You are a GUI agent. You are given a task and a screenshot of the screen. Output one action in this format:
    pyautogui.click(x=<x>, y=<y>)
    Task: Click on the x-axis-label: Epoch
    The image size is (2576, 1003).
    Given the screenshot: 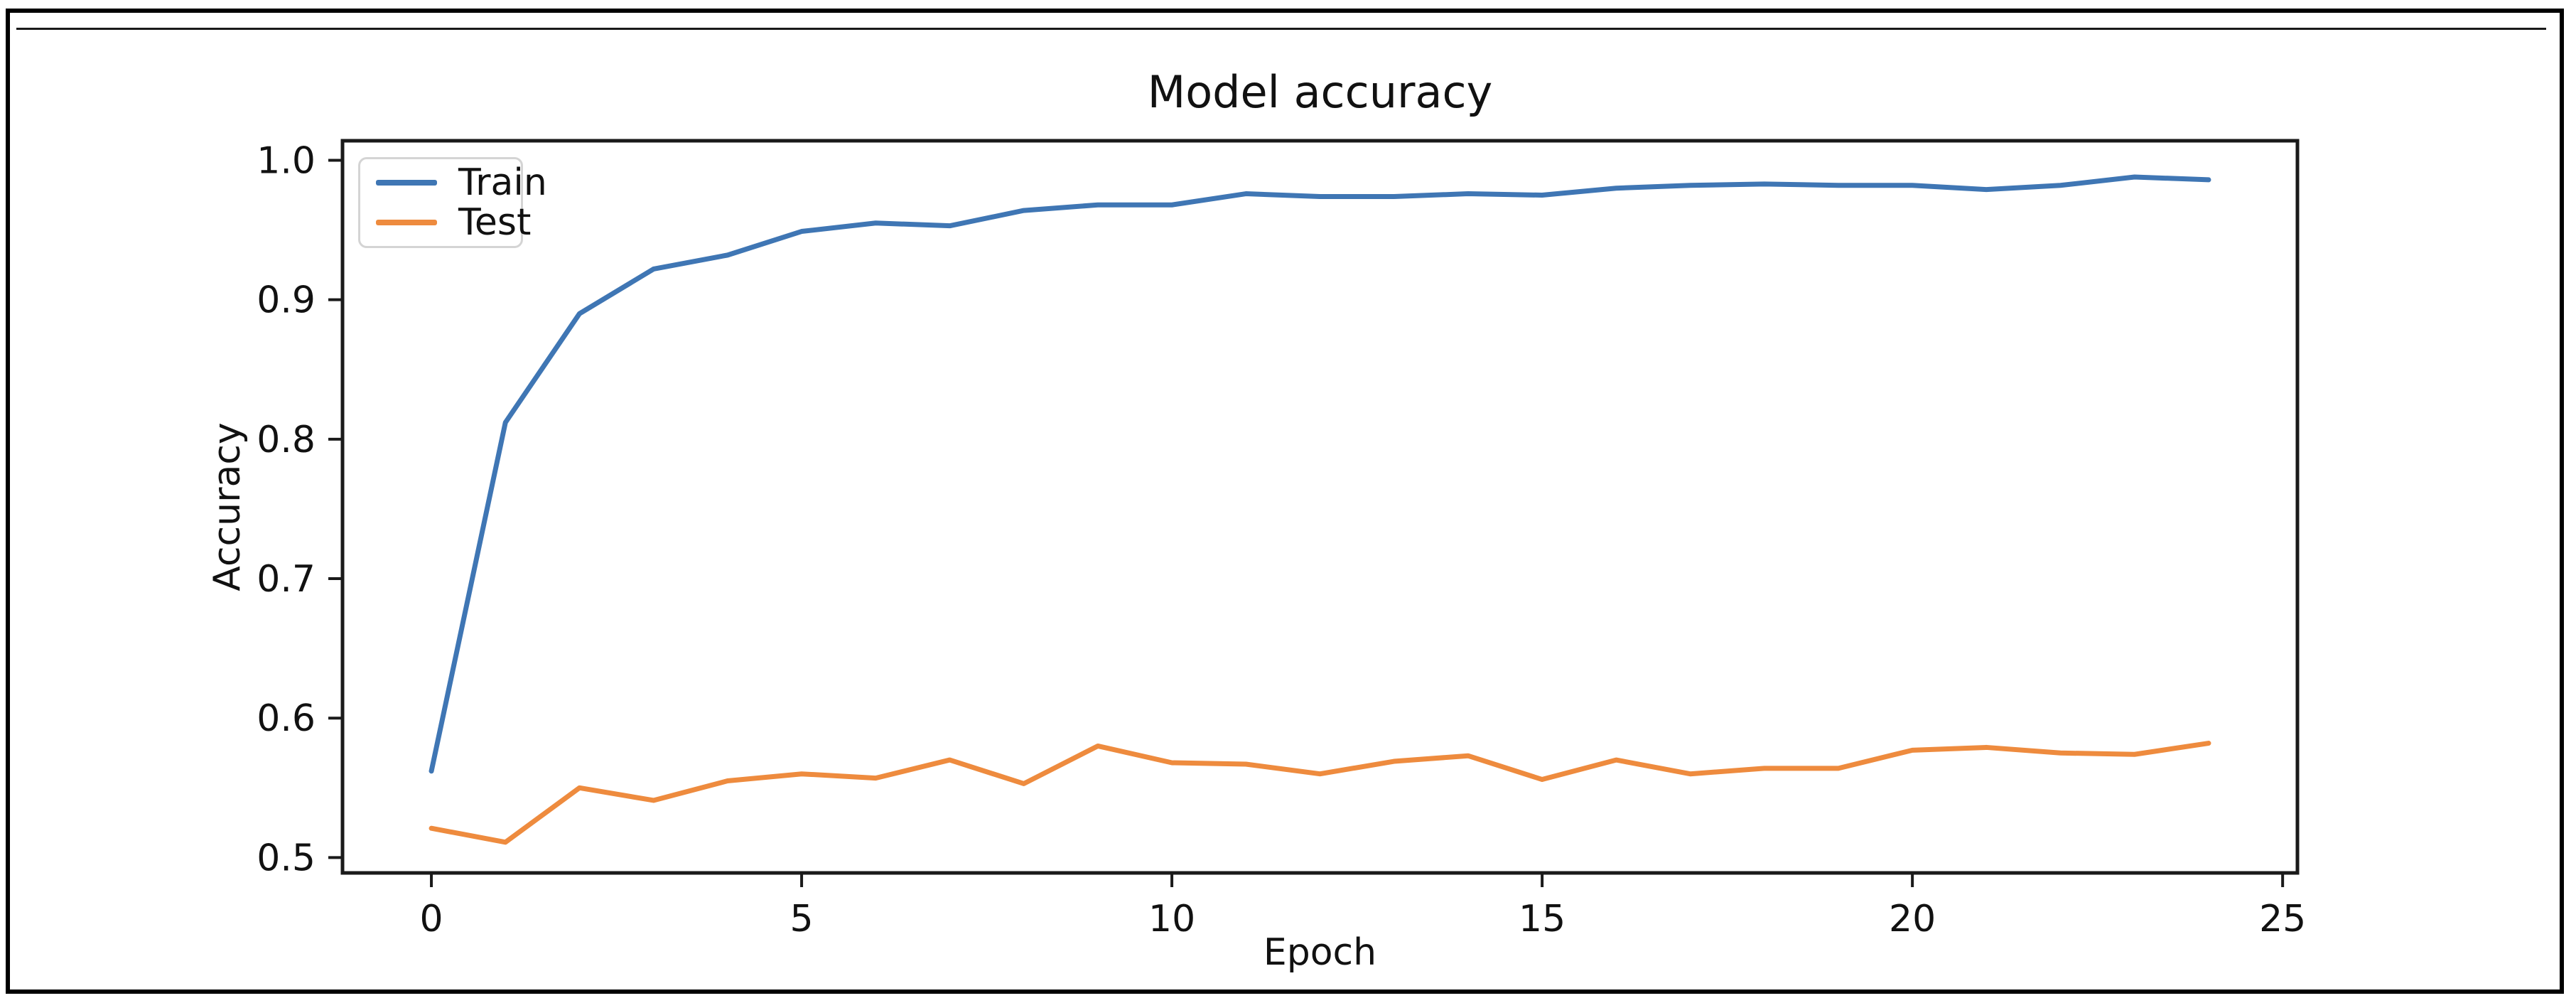 What is the action you would take?
    pyautogui.click(x=1320, y=952)
    